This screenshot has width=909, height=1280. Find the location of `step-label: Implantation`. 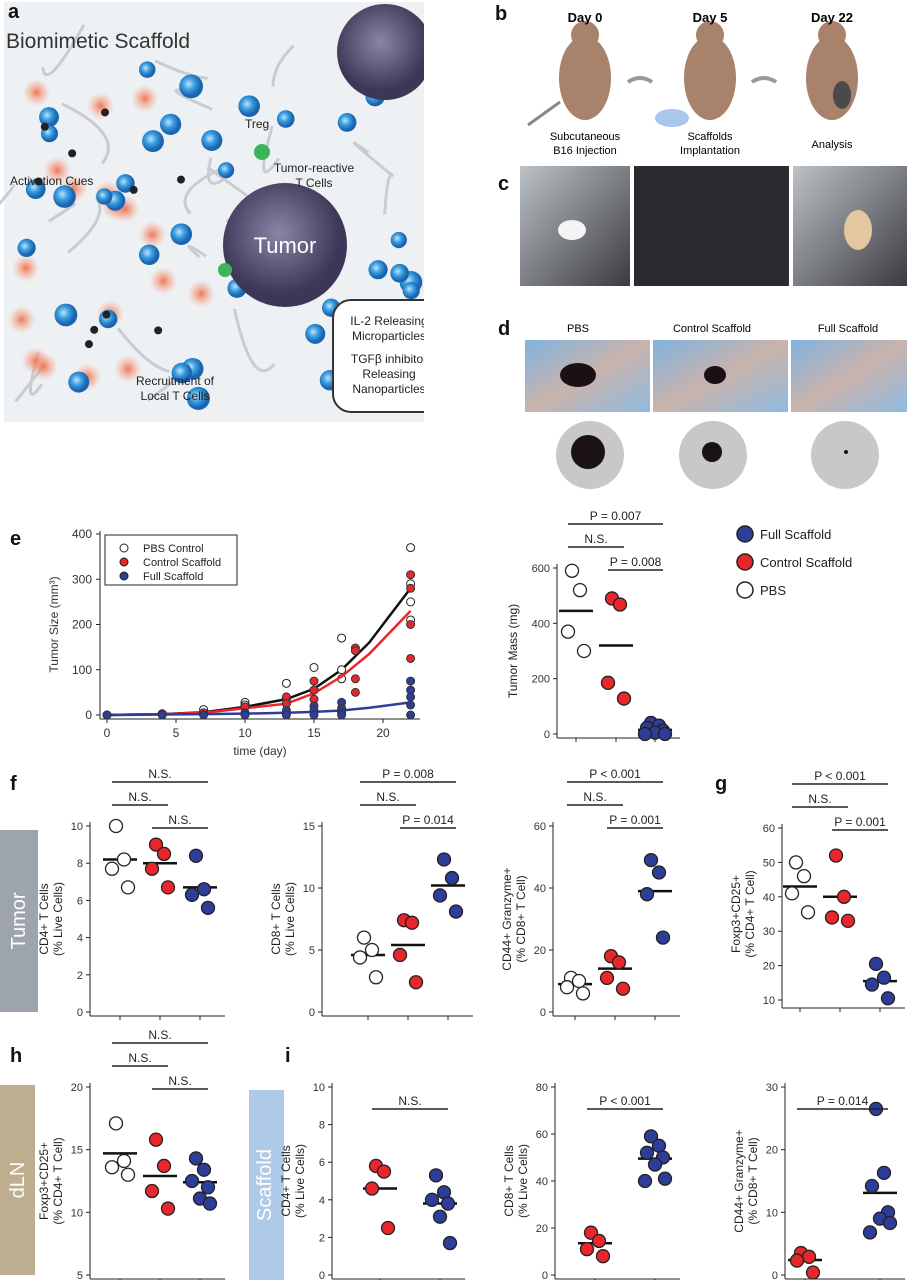

step-label: Implantation is located at coordinates (710, 151).